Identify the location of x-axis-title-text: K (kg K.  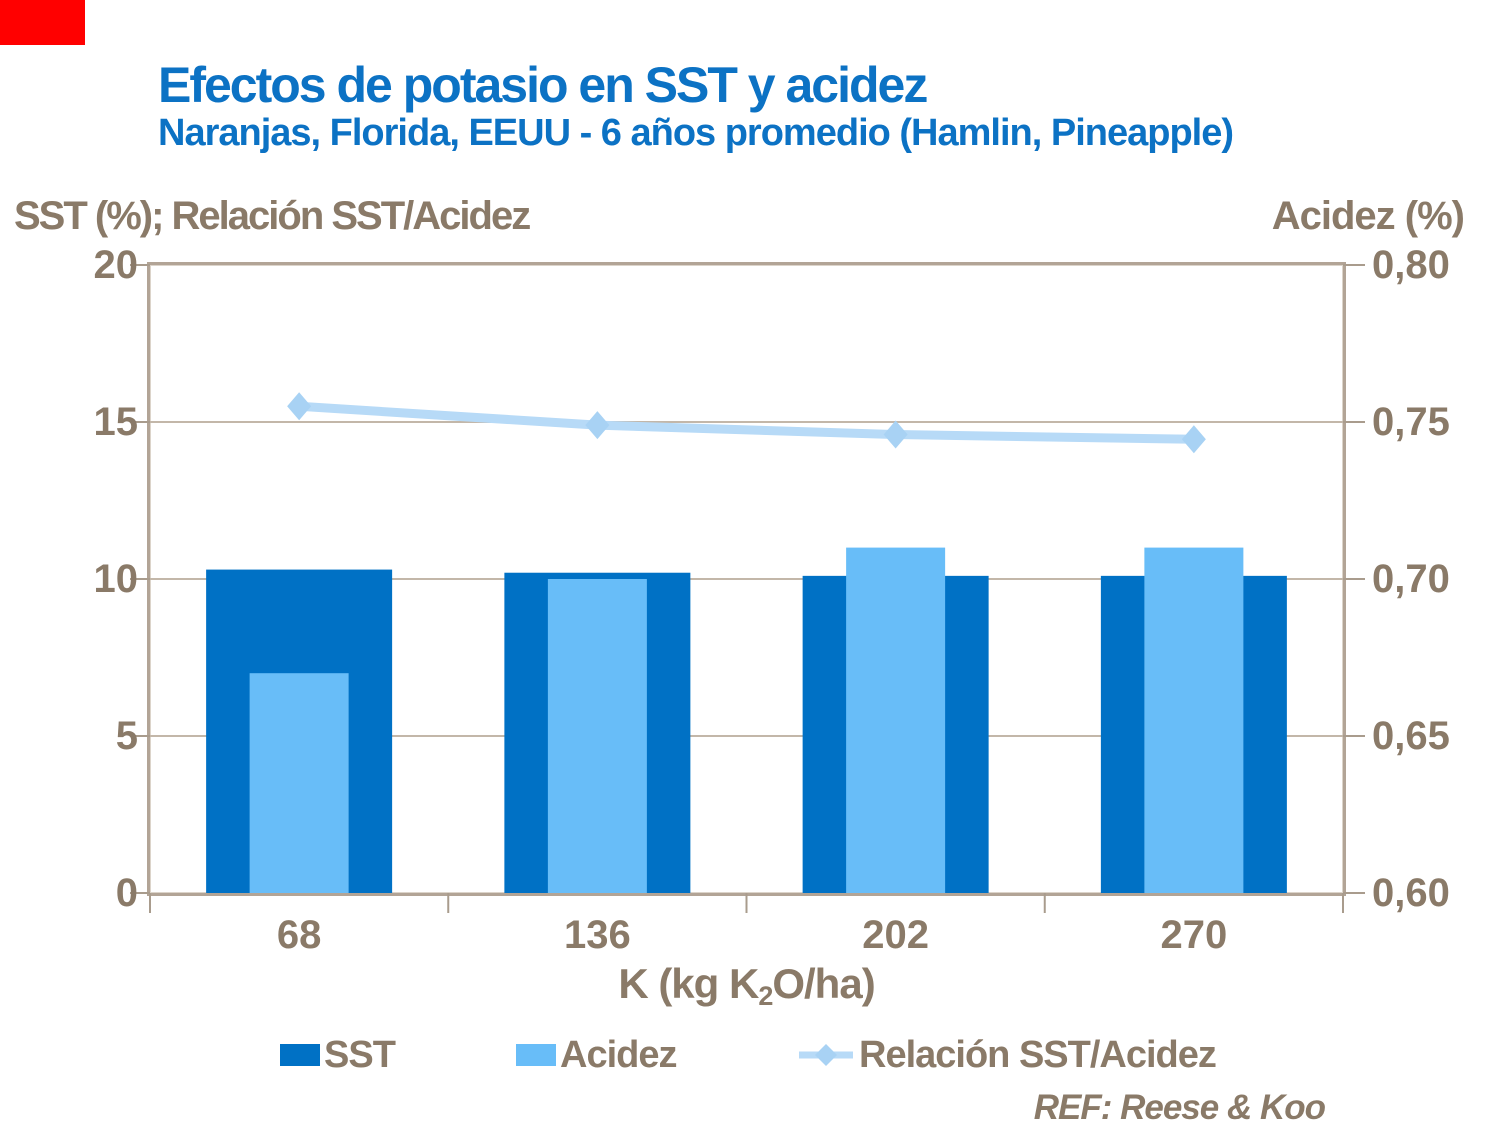
(688, 983).